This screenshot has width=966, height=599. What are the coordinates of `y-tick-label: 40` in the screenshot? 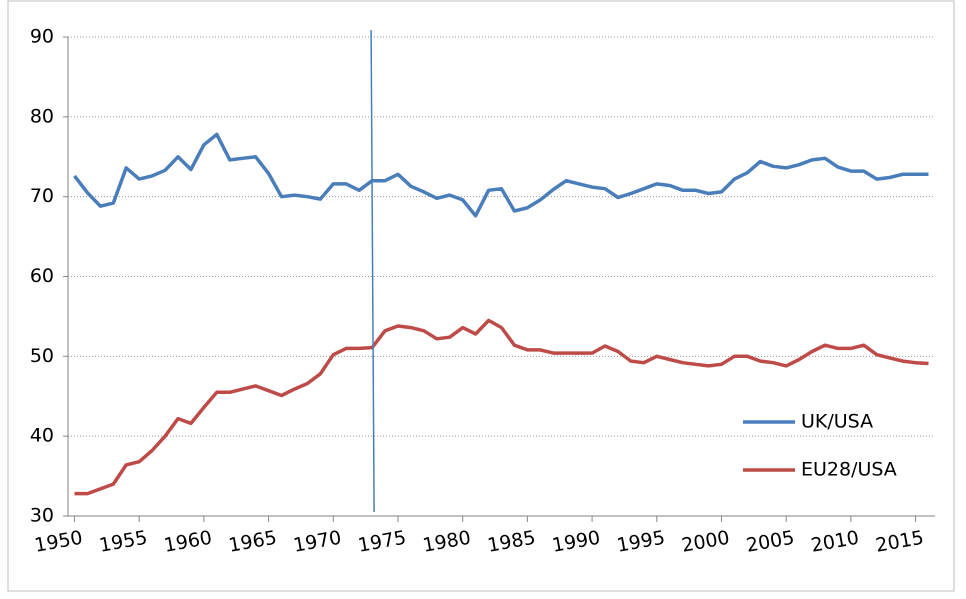 It's located at (42, 436).